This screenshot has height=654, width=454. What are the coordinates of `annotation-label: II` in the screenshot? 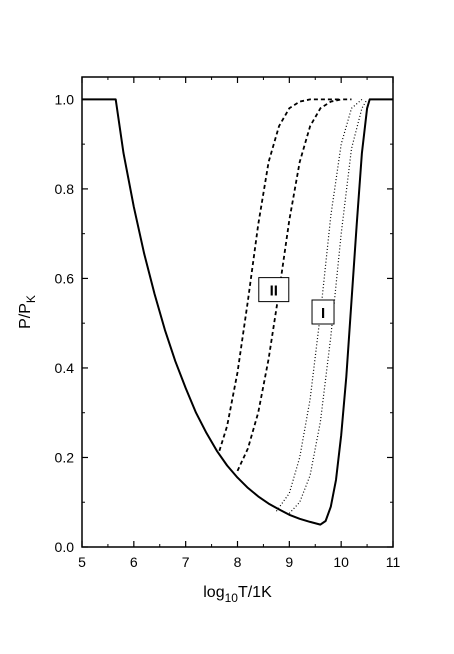 It's located at (274, 291).